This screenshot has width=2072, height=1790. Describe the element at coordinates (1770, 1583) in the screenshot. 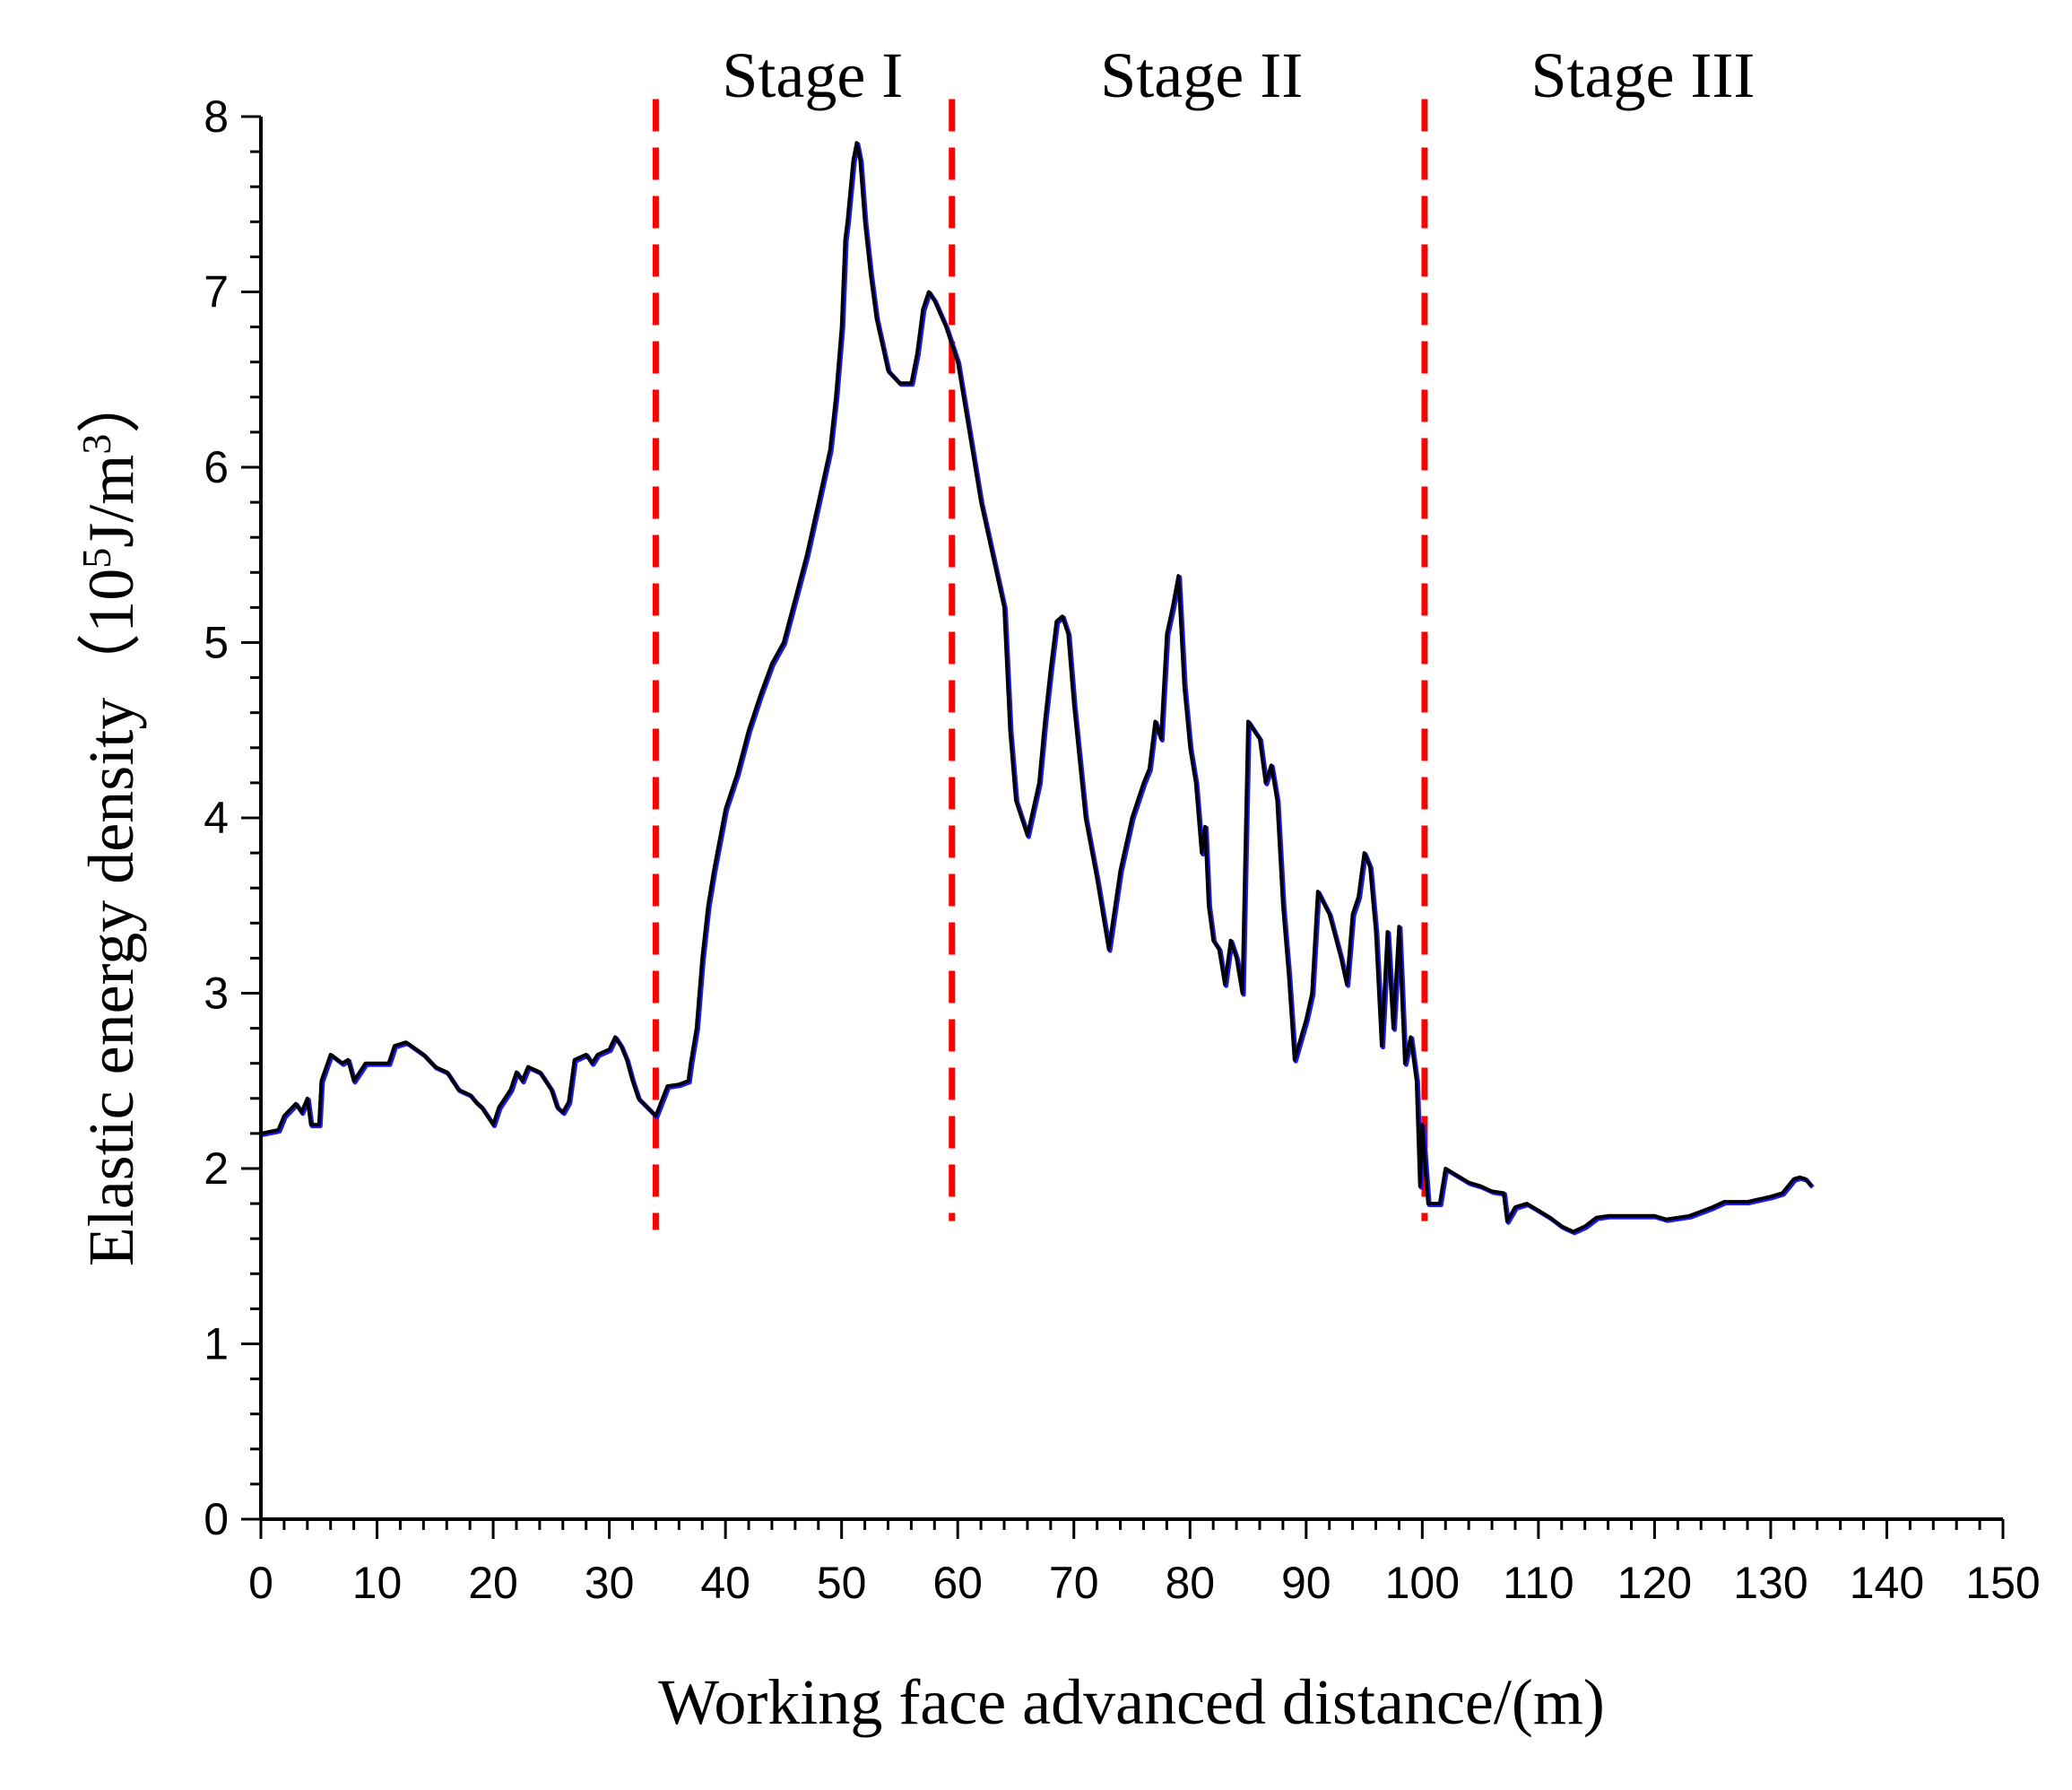

I see `x-tick-label: 130` at that location.